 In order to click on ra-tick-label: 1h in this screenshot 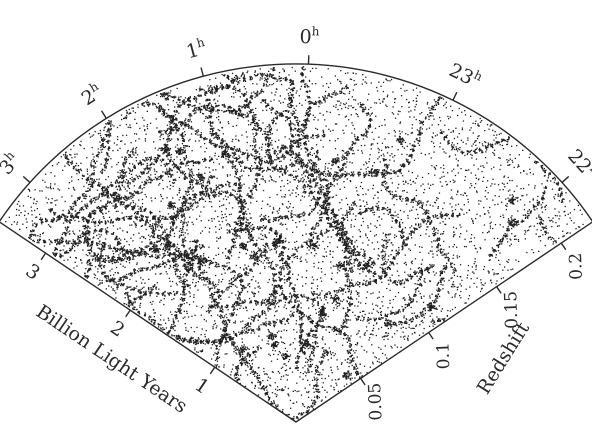, I will do `click(196, 48)`.